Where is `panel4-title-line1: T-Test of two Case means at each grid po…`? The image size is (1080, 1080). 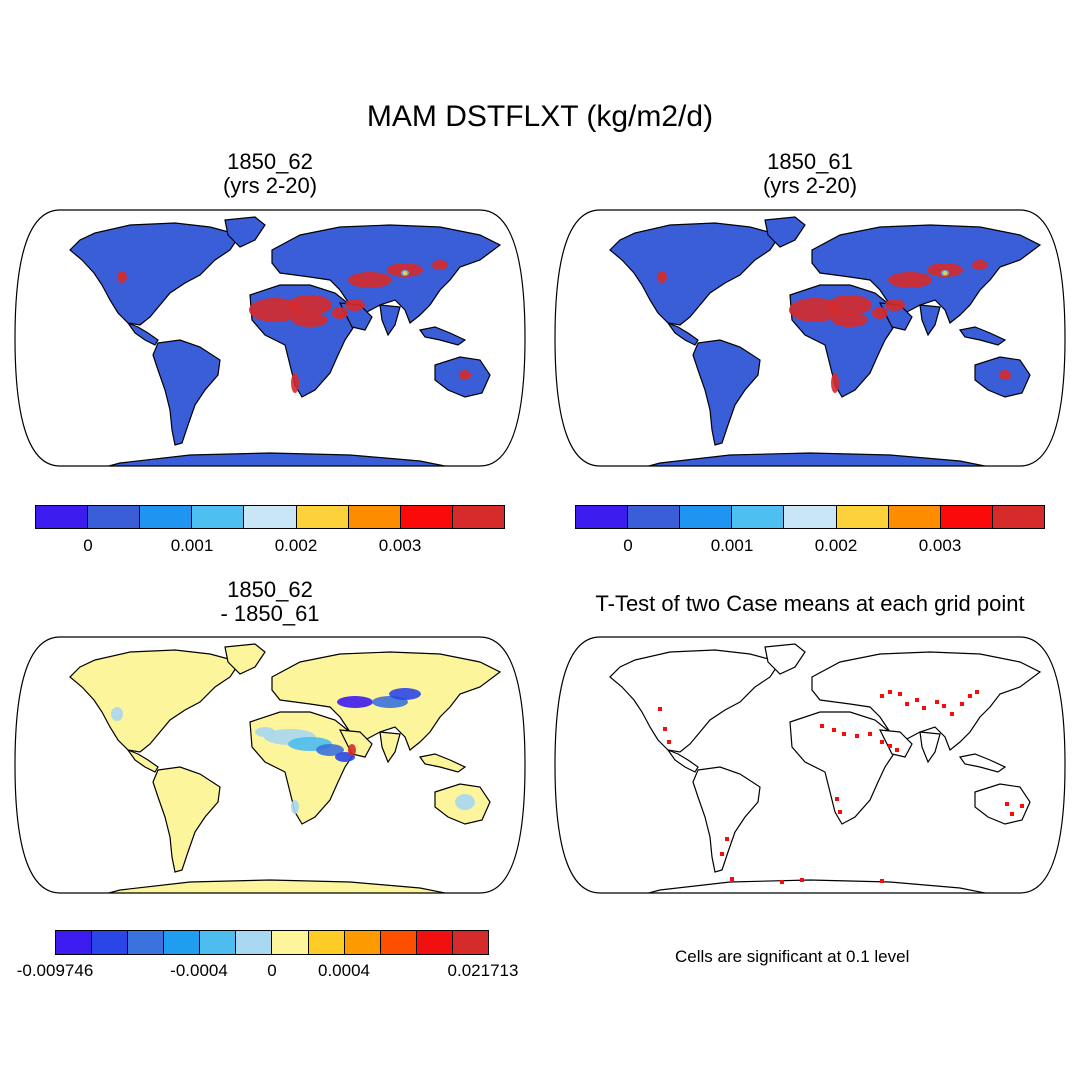
panel4-title-line1: T-Test of two Case means at each grid po… is located at coordinates (810, 603).